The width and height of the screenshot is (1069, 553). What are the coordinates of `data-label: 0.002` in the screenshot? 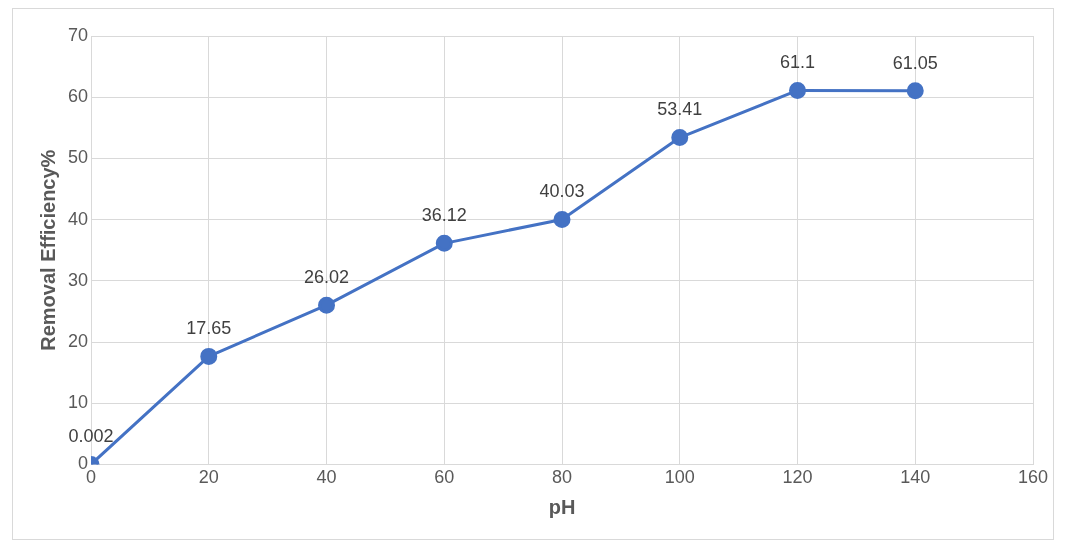 It's located at (91, 436).